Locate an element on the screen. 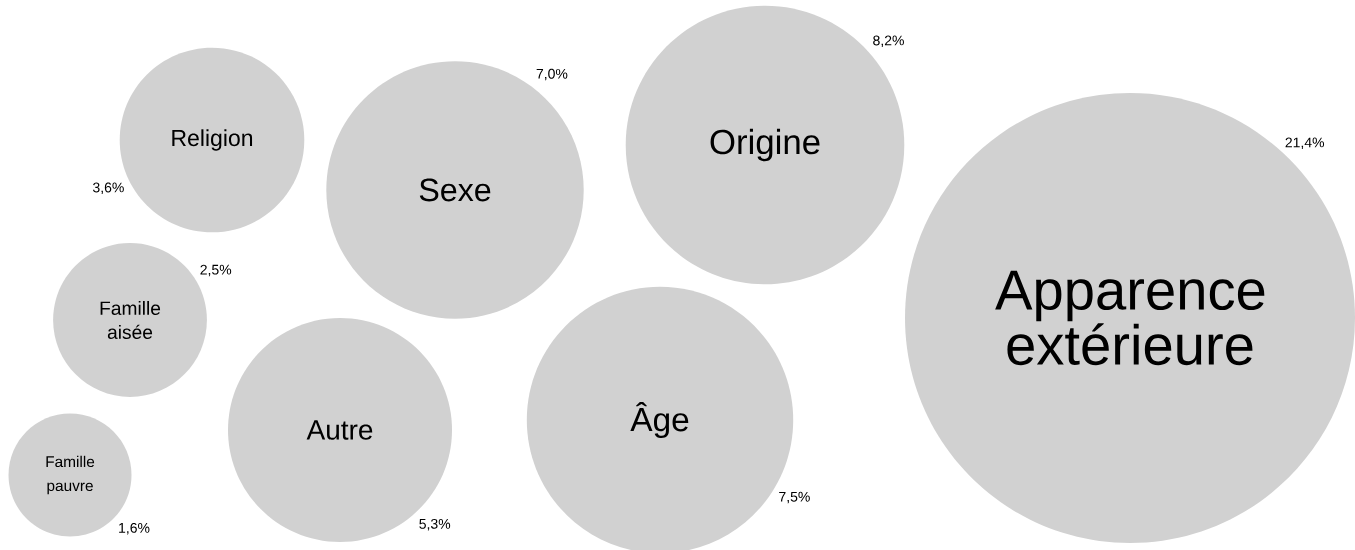 This screenshot has height=550, width=1355. data-label: 7,0% is located at coordinates (552, 74).